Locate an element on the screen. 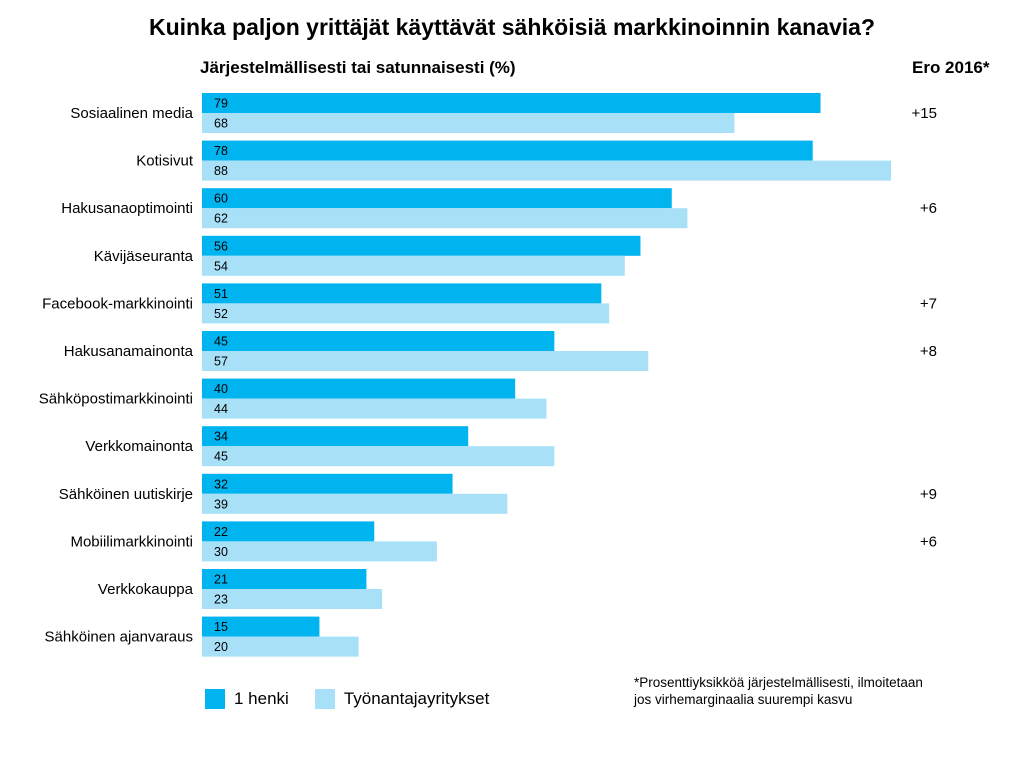 This screenshot has width=1024, height=762. diff-label-sosiaalinen-media: +15 is located at coordinates (924, 113).